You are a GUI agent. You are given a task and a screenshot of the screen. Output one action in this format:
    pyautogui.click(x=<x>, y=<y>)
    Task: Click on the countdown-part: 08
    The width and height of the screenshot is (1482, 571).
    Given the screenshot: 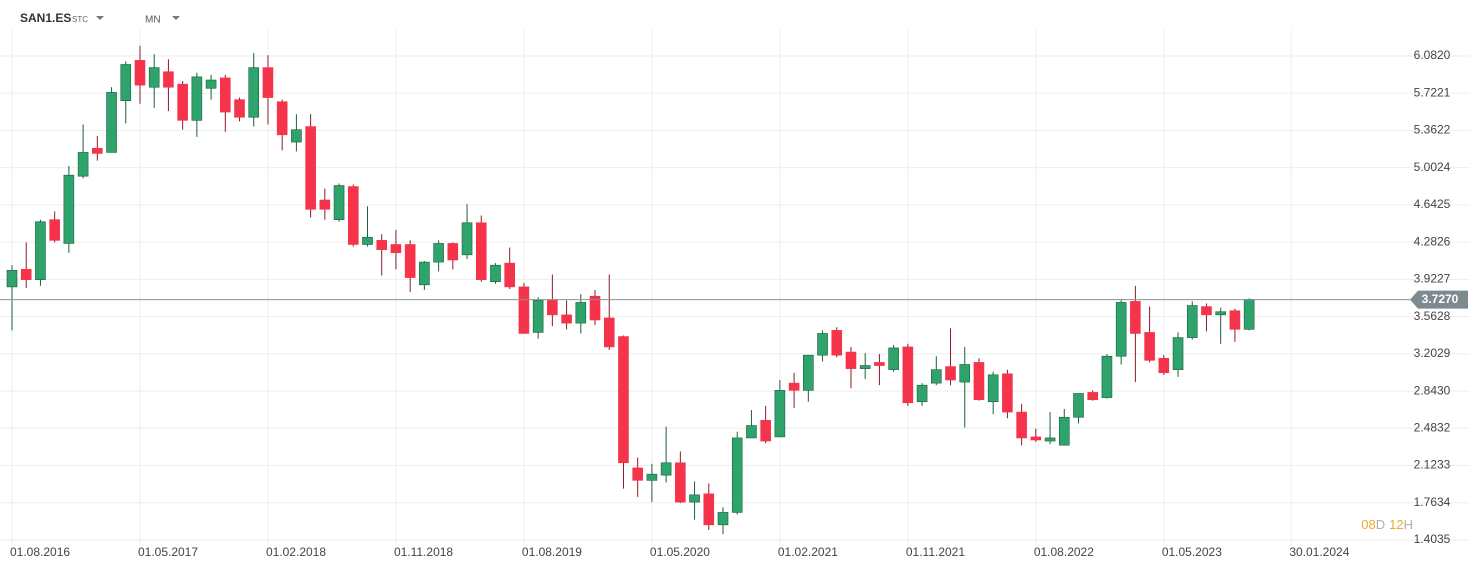 What is the action you would take?
    pyautogui.click(x=1368, y=524)
    